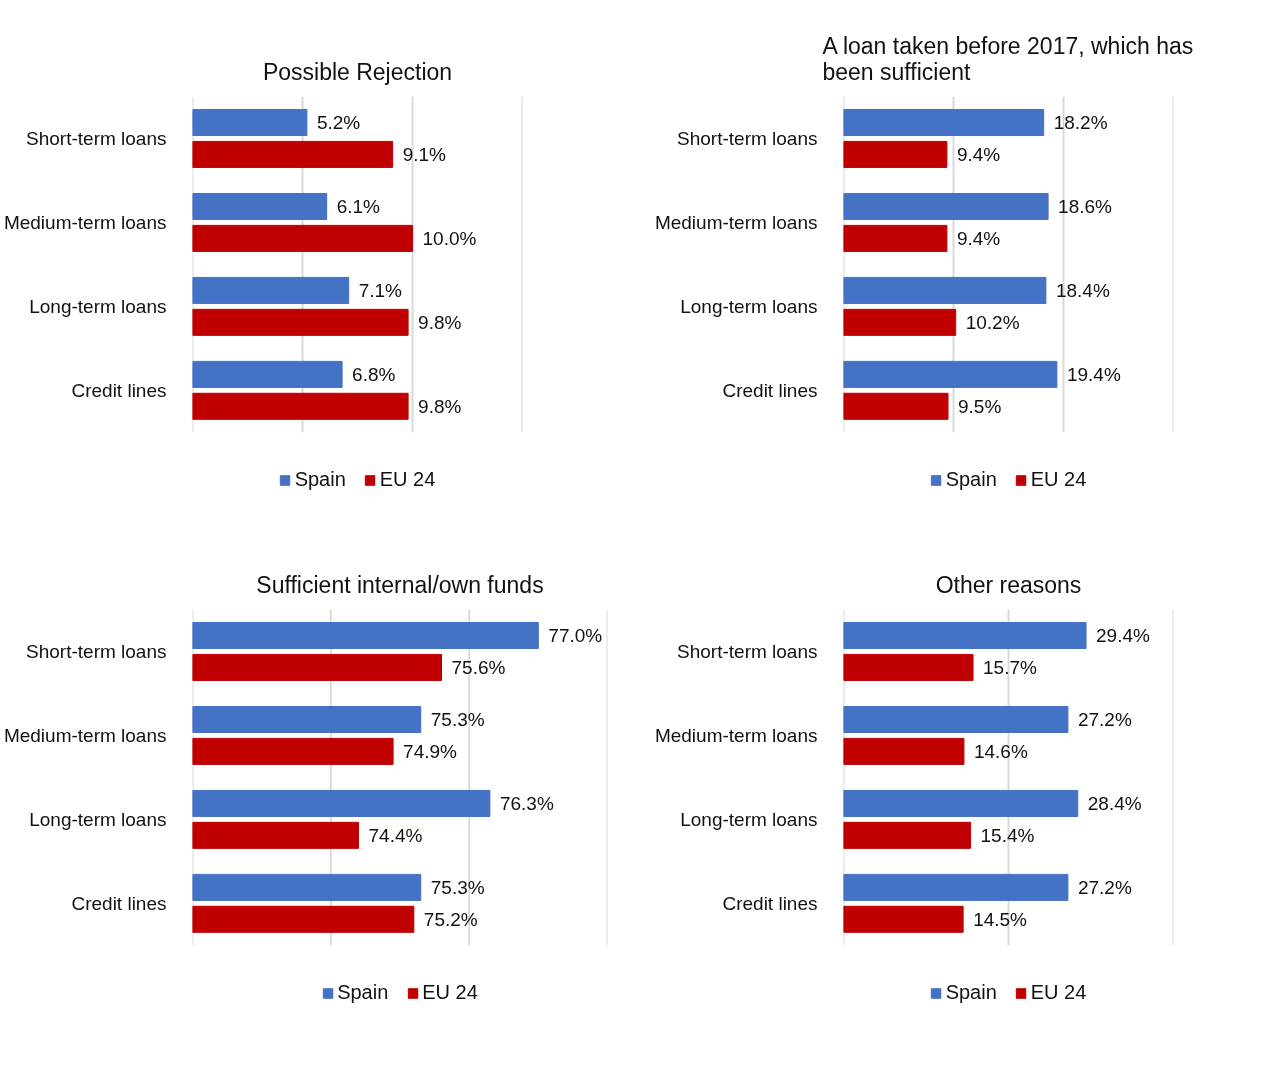 This screenshot has width=1281, height=1082. I want to click on data-label: 77.0%, so click(575, 636).